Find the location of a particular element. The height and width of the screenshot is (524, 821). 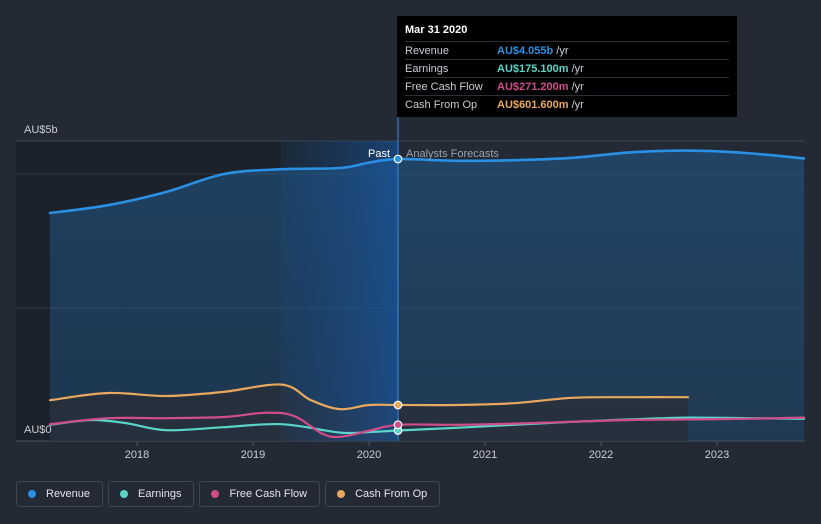

x-tick-label: 2022 is located at coordinates (601, 455).